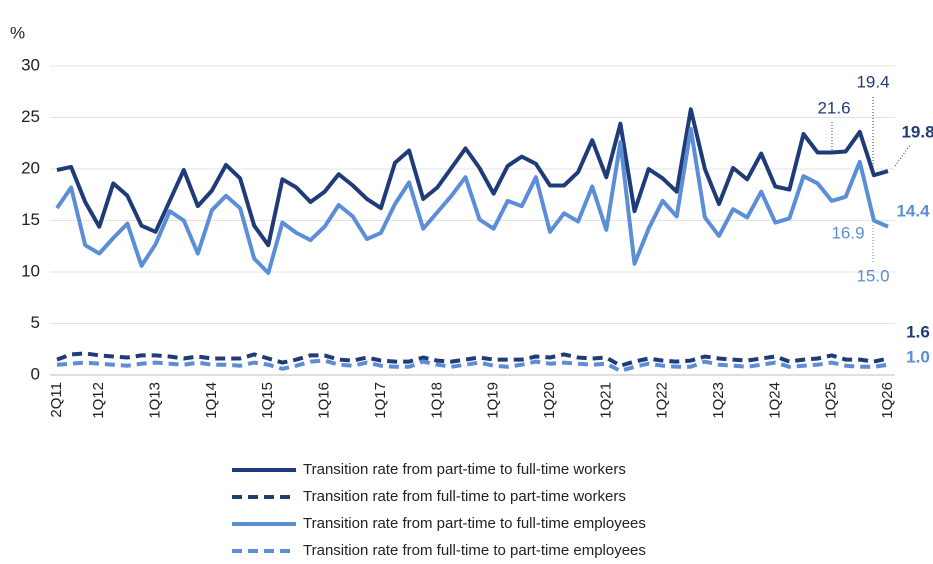 The image size is (933, 564). Describe the element at coordinates (718, 400) in the screenshot. I see `x-tick-label: 1Q23` at that location.